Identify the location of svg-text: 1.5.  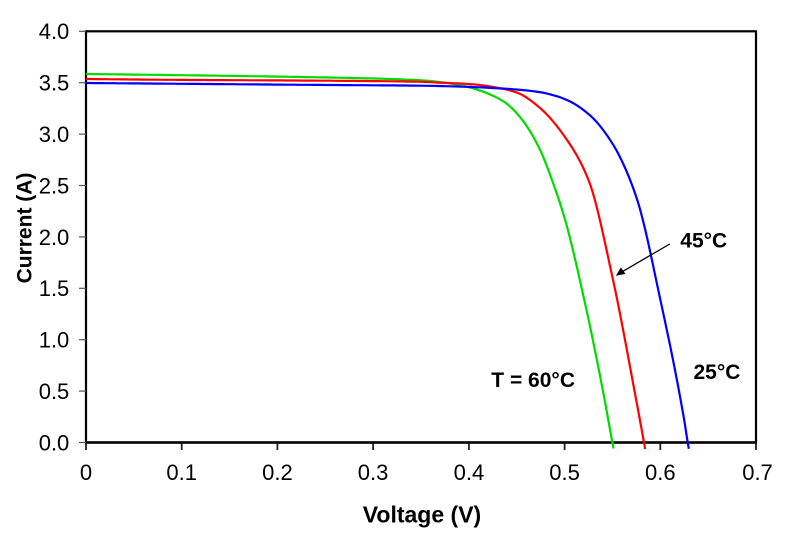
(54, 288).